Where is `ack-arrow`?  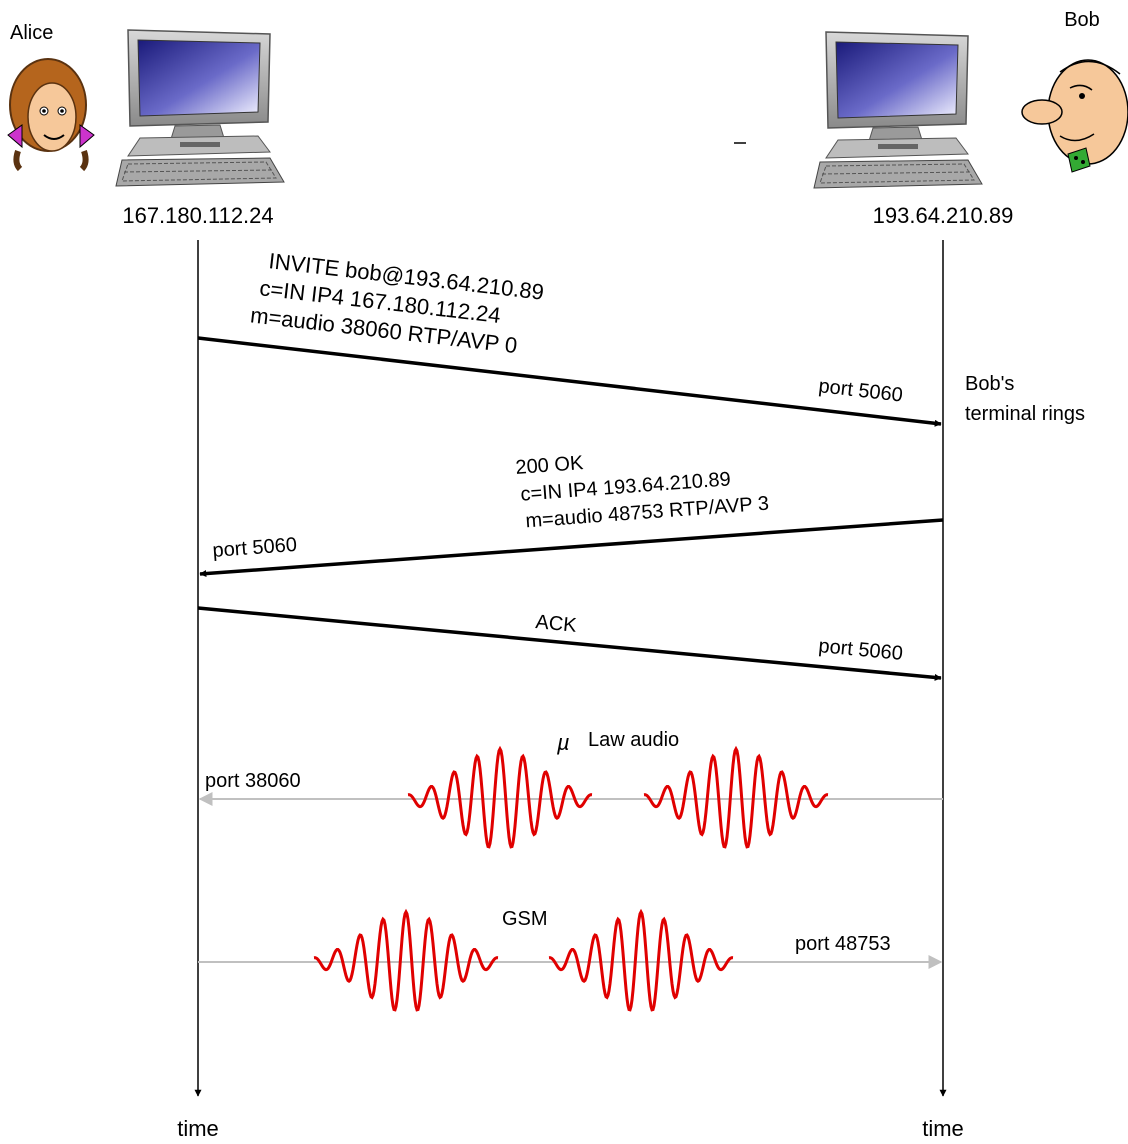
ack-arrow is located at coordinates (569, 643).